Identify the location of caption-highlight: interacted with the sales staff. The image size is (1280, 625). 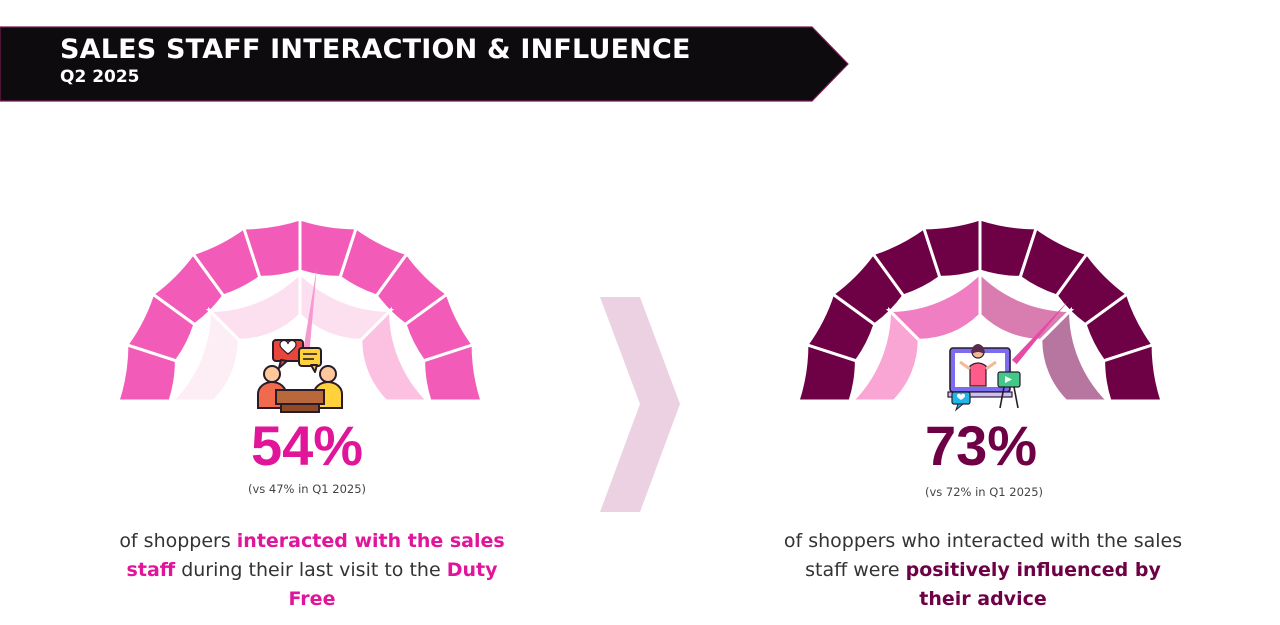
(315, 555).